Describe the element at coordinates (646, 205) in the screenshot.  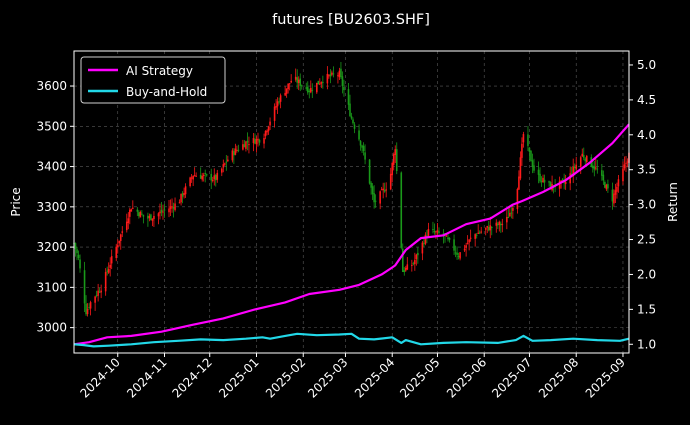
I see `return-tick-label: 3.0` at that location.